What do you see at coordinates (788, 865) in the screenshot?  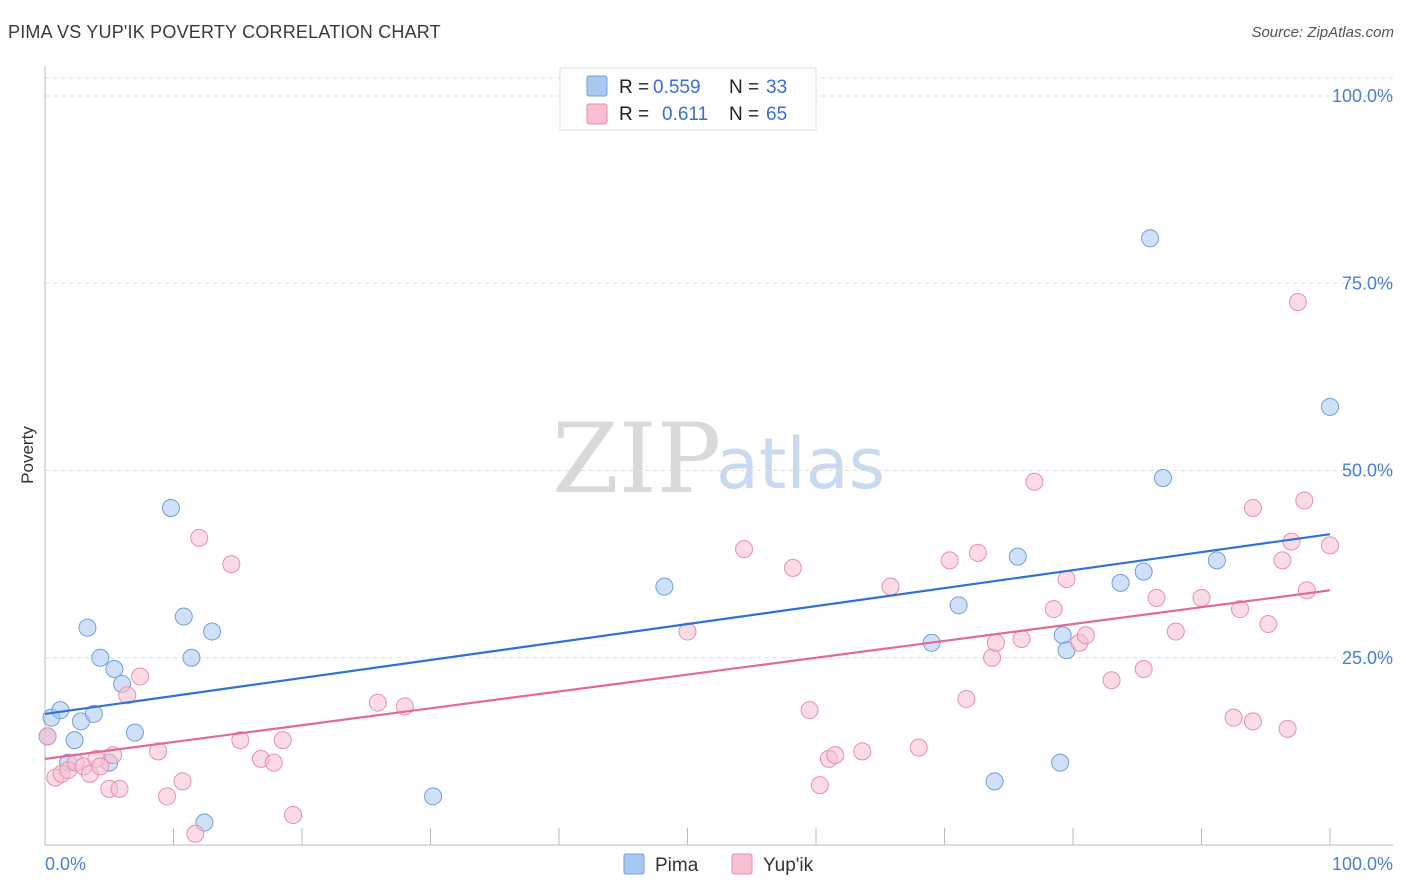 I see `series-legend-label-yupik: Yup'ik` at bounding box center [788, 865].